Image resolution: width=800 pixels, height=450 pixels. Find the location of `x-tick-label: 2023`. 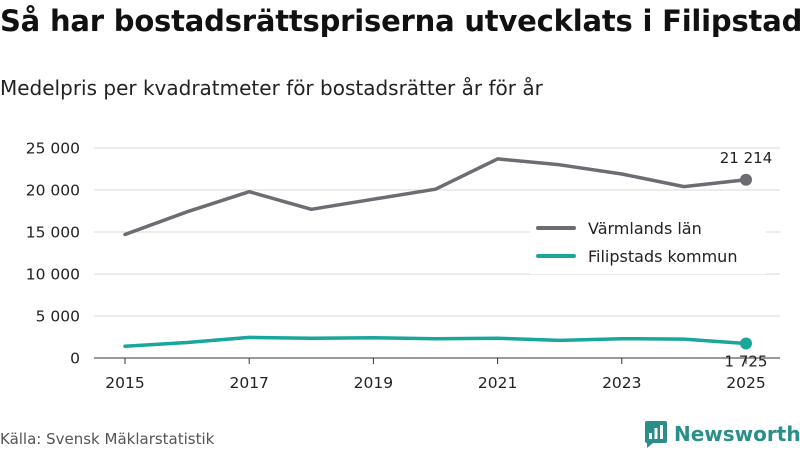

x-tick-label: 2023 is located at coordinates (621, 383).